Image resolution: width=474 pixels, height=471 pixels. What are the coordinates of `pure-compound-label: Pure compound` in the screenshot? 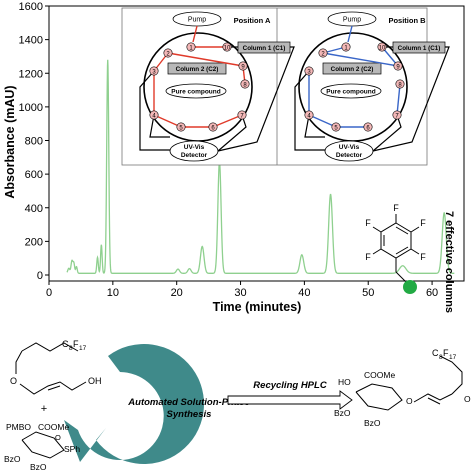 It's located at (196, 92).